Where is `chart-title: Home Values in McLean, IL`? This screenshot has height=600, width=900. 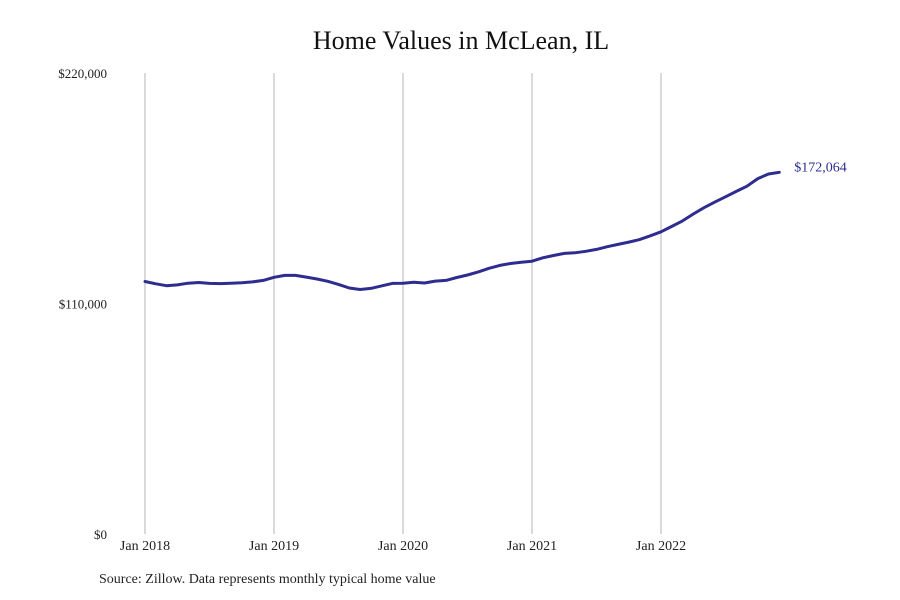 chart-title: Home Values in McLean, IL is located at coordinates (461, 40).